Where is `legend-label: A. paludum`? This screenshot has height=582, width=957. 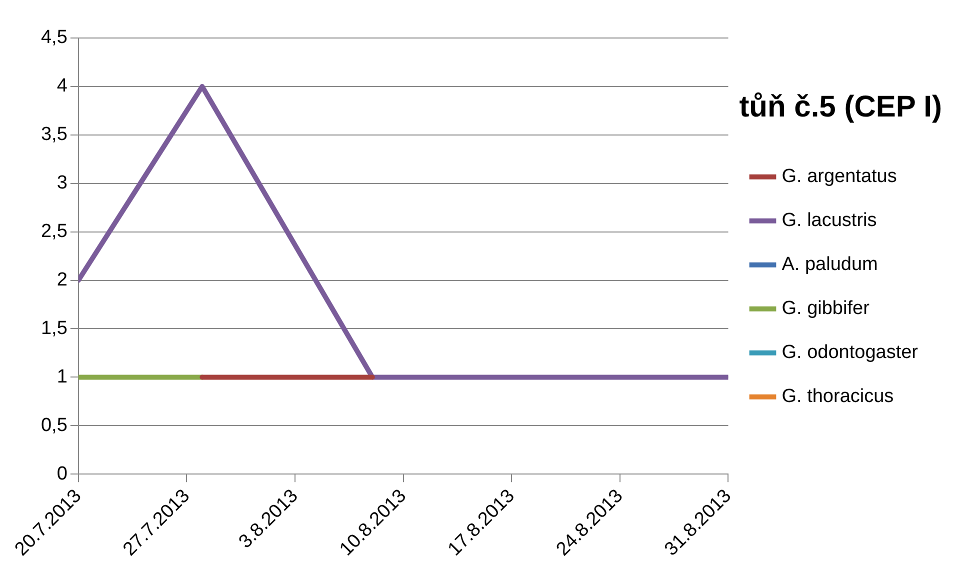 legend-label: A. paludum is located at coordinates (830, 265).